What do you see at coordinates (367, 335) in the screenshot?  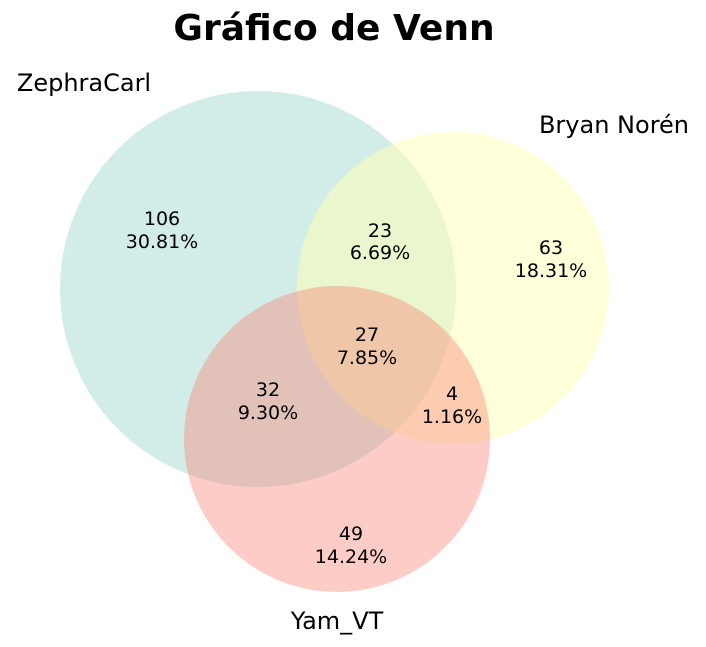 I see `region-all-three-value: 27` at bounding box center [367, 335].